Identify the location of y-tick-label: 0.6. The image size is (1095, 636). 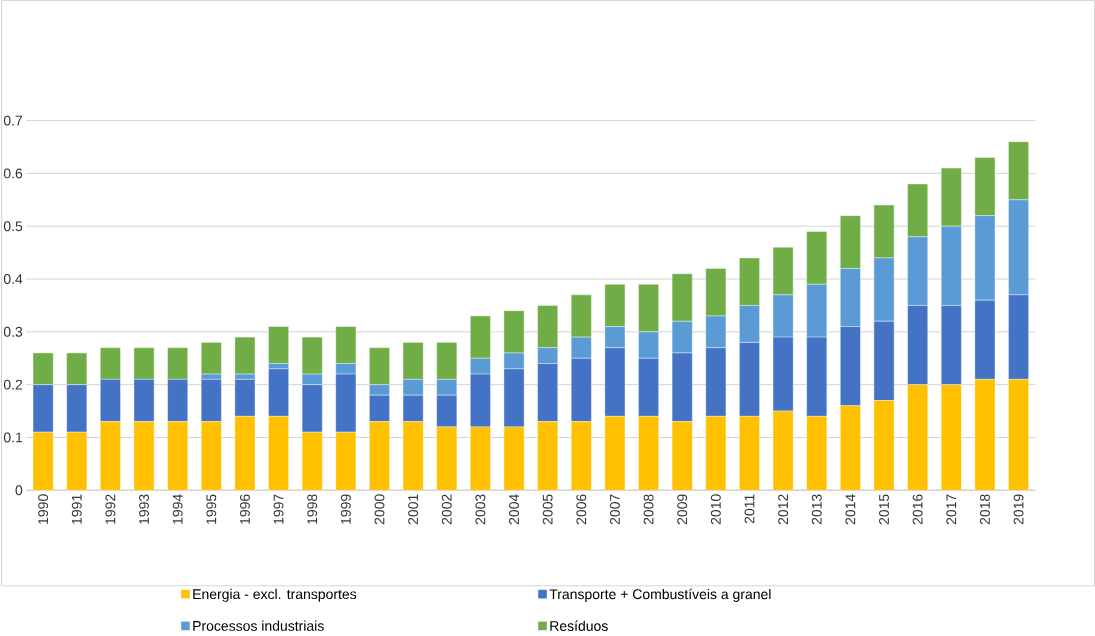
(13, 173).